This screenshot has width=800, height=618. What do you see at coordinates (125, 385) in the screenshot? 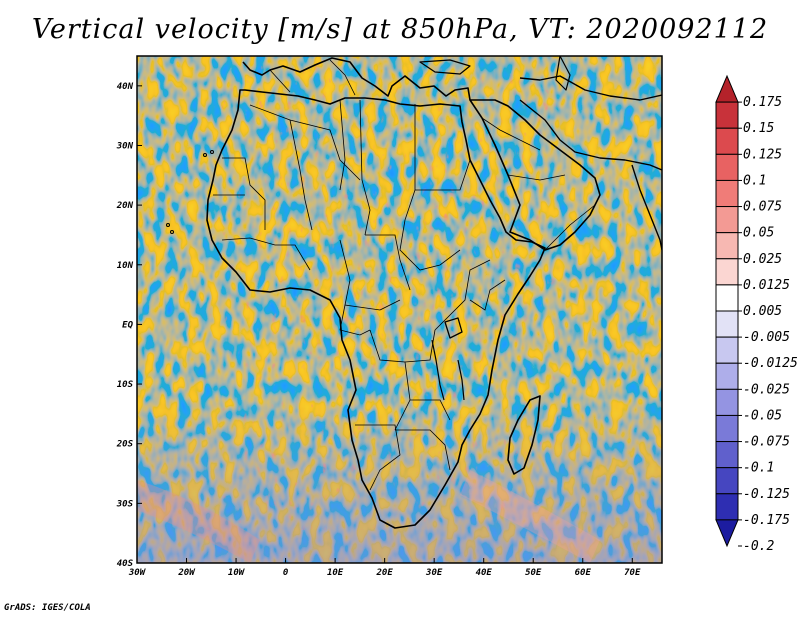
I see `y-tick-label: 10S` at bounding box center [125, 385].